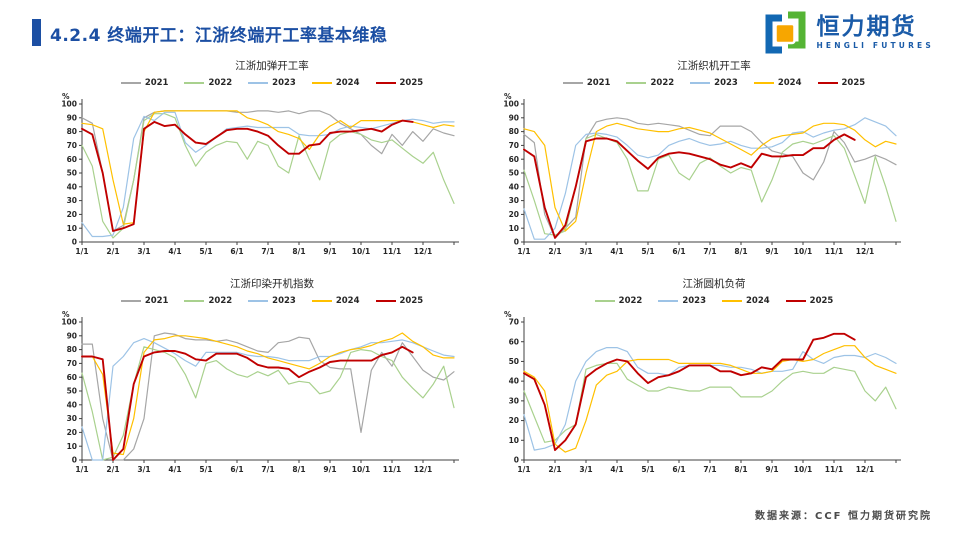  I want to click on logo-name: 恒力期货, so click(866, 27).